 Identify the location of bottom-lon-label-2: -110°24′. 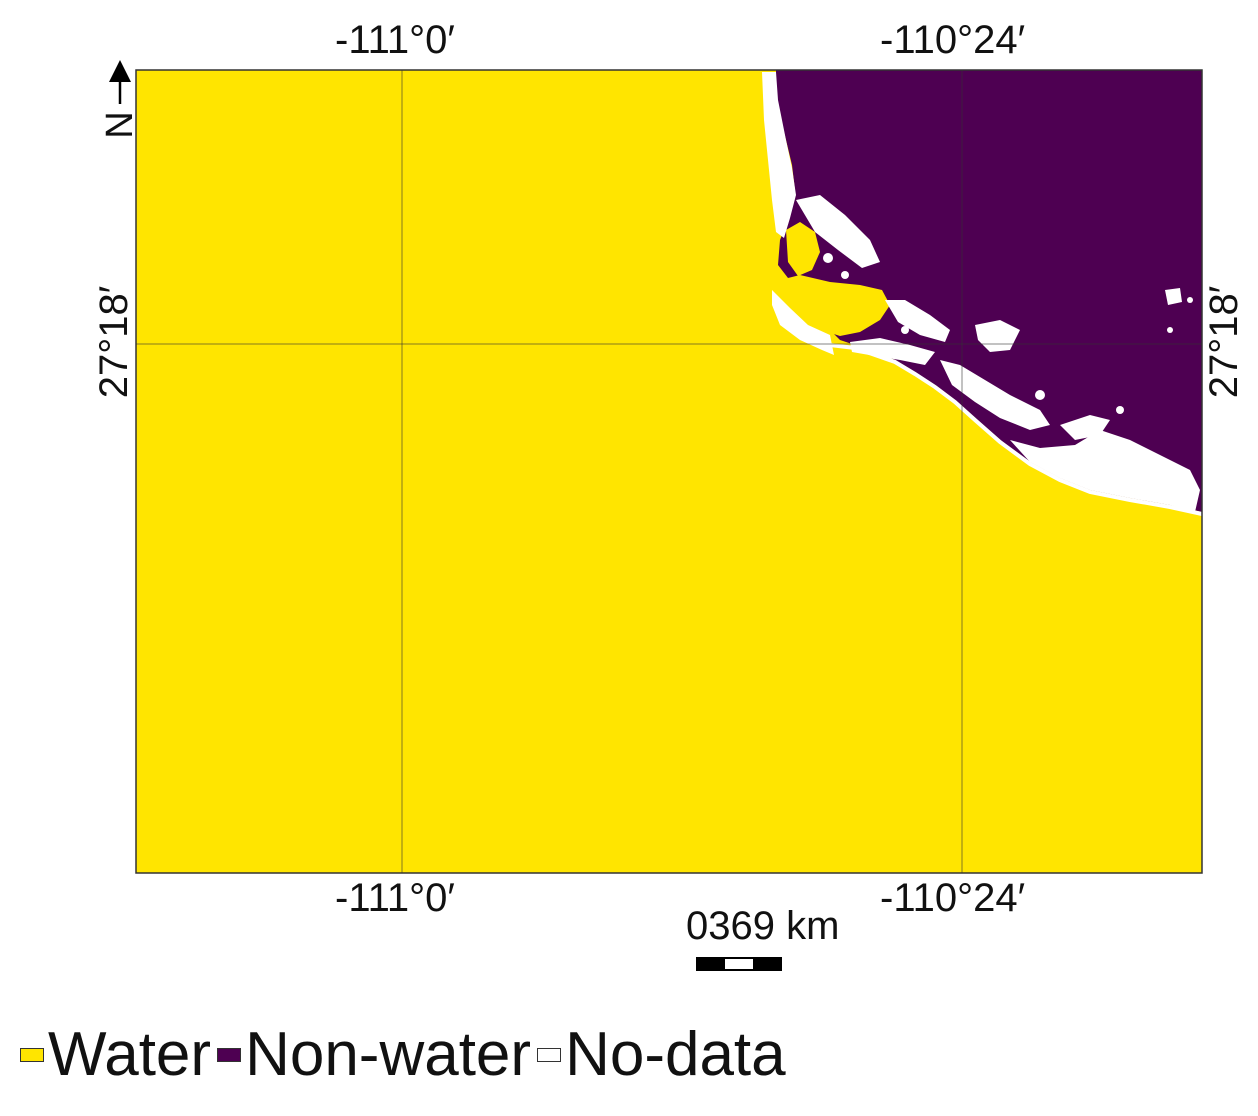
(953, 898).